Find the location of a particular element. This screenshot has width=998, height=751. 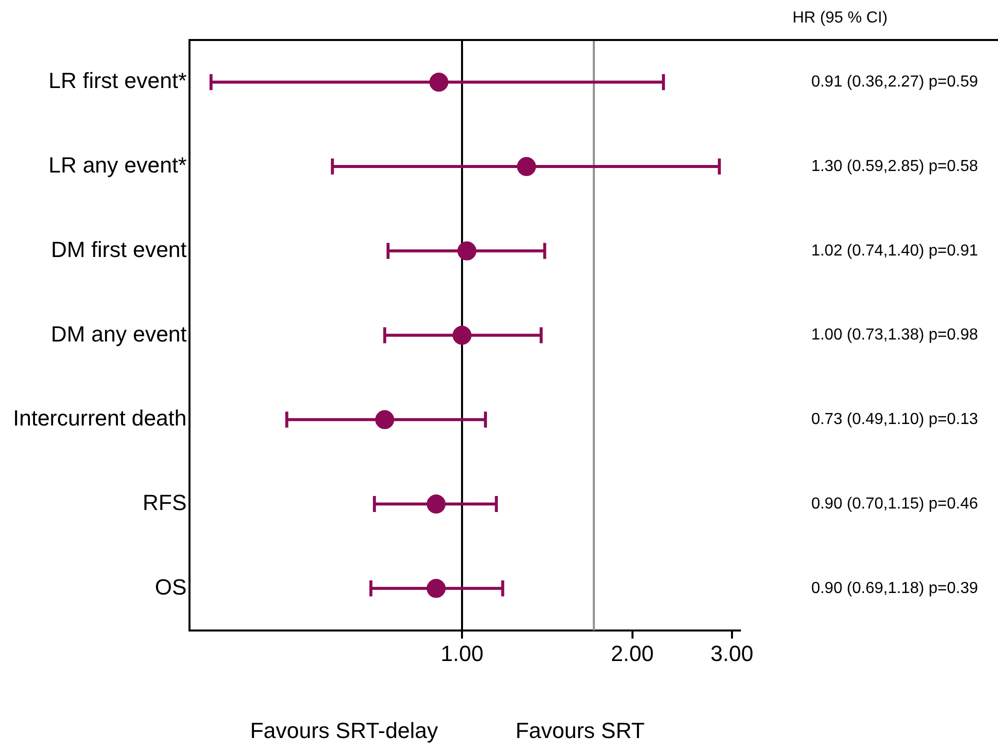

text: HR (95 % CI) is located at coordinates (840, 17).